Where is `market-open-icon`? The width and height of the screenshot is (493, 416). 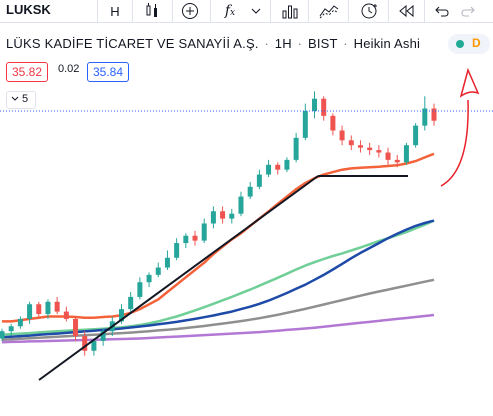
market-open-icon is located at coordinates (460, 44).